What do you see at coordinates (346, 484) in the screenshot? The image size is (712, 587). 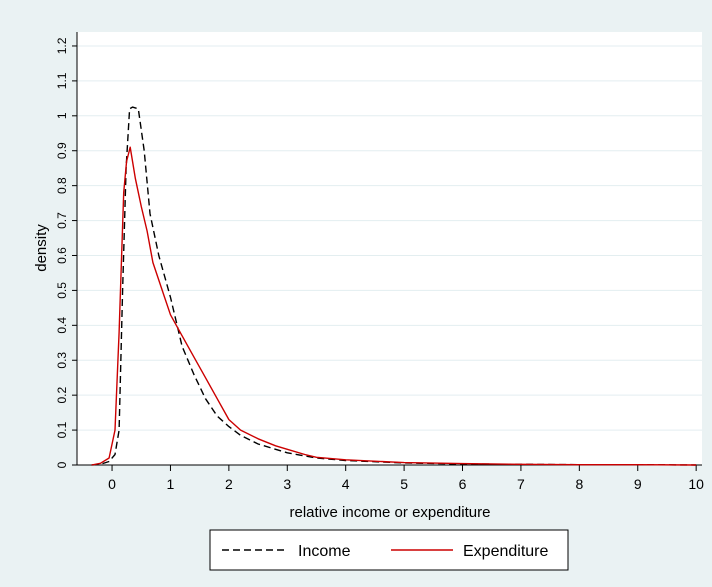 I see `x-tick-label: 4` at bounding box center [346, 484].